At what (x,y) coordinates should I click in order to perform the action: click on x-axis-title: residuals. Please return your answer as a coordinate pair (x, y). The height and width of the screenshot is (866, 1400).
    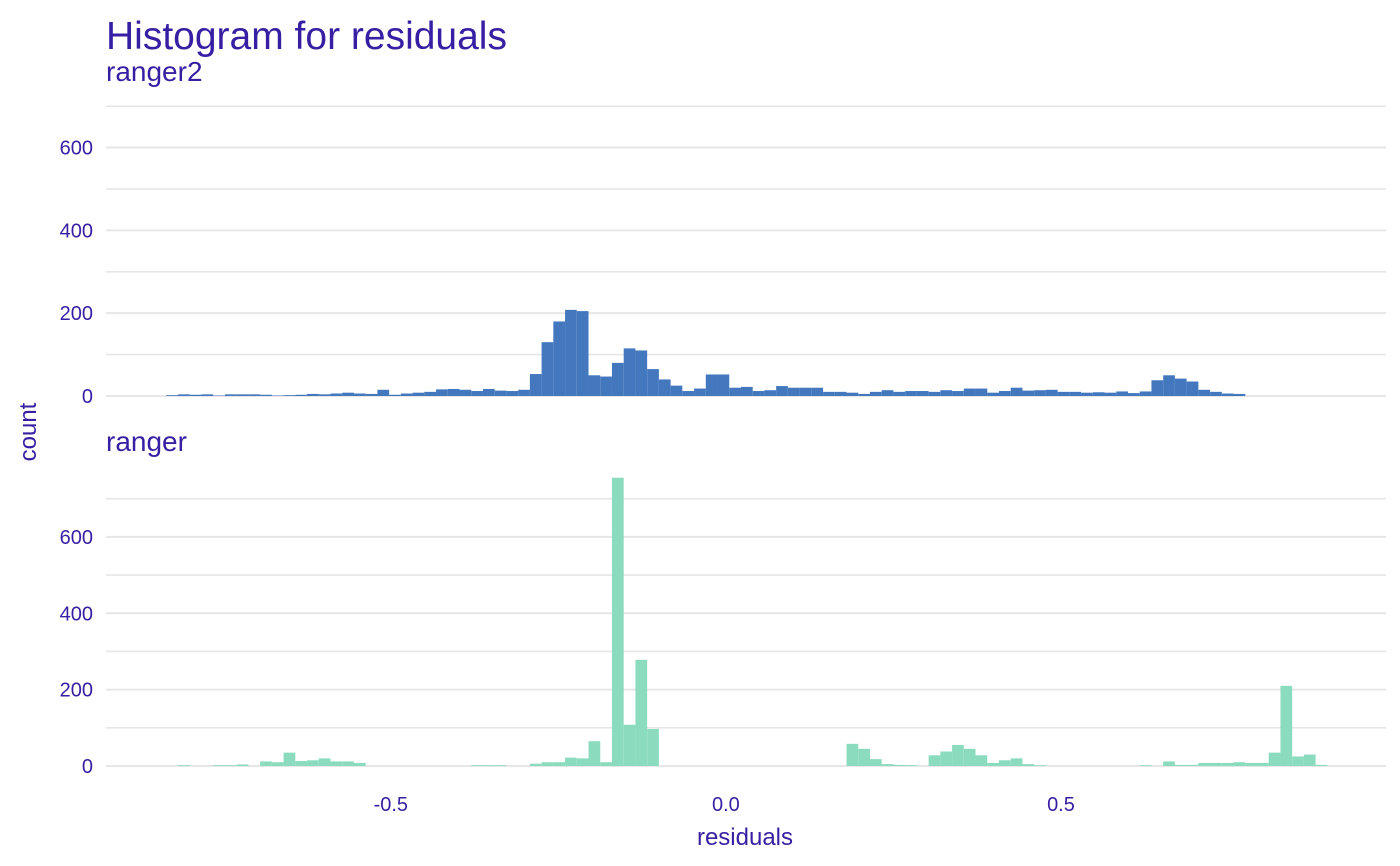
    Looking at the image, I should click on (745, 837).